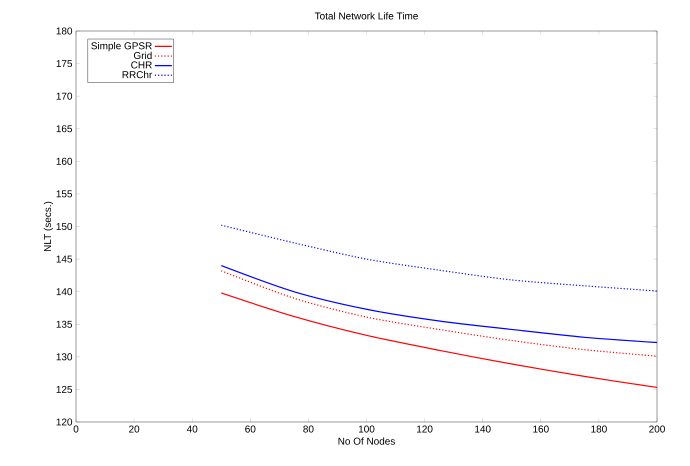  I want to click on legend-label: RRChr, so click(137, 74).